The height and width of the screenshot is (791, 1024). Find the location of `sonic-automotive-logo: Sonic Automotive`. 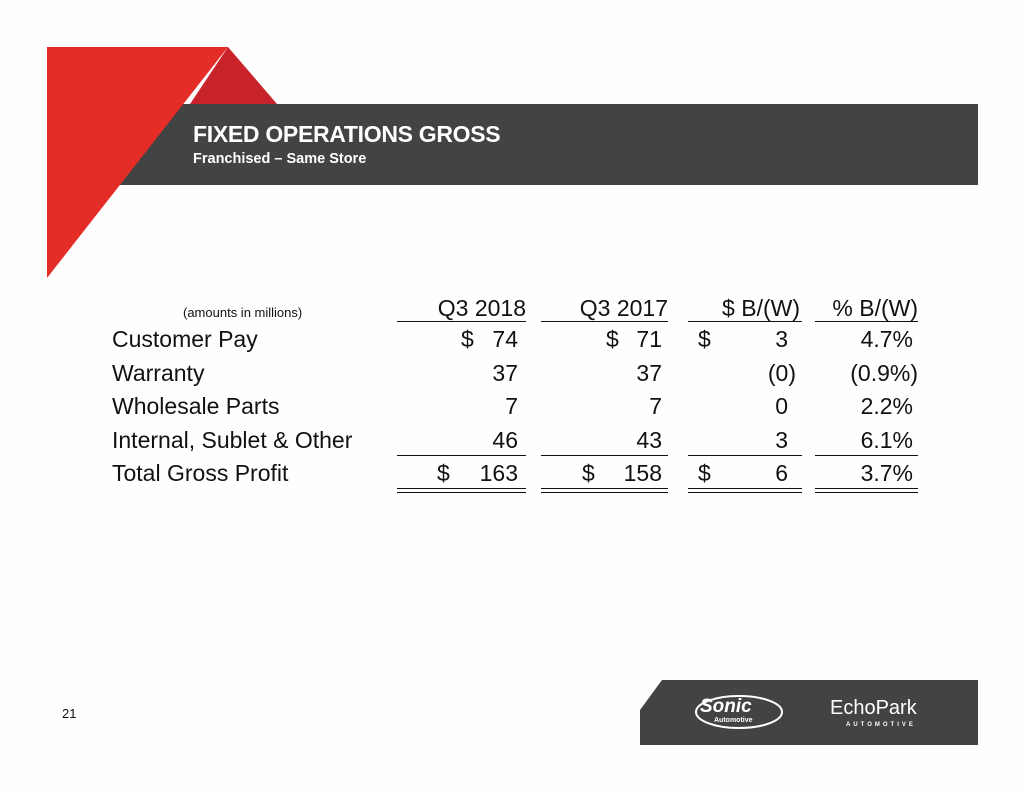

sonic-automotive-logo: Sonic Automotive is located at coordinates (739, 712).